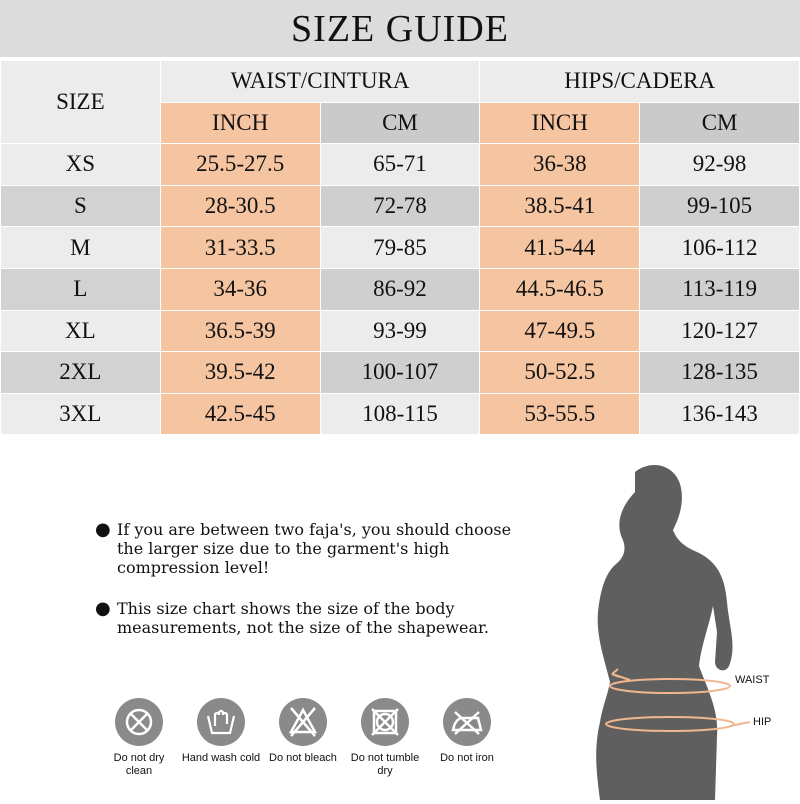 This screenshot has height=804, width=800. Describe the element at coordinates (560, 331) in the screenshot. I see `measure-cell: 47-49.5` at that location.